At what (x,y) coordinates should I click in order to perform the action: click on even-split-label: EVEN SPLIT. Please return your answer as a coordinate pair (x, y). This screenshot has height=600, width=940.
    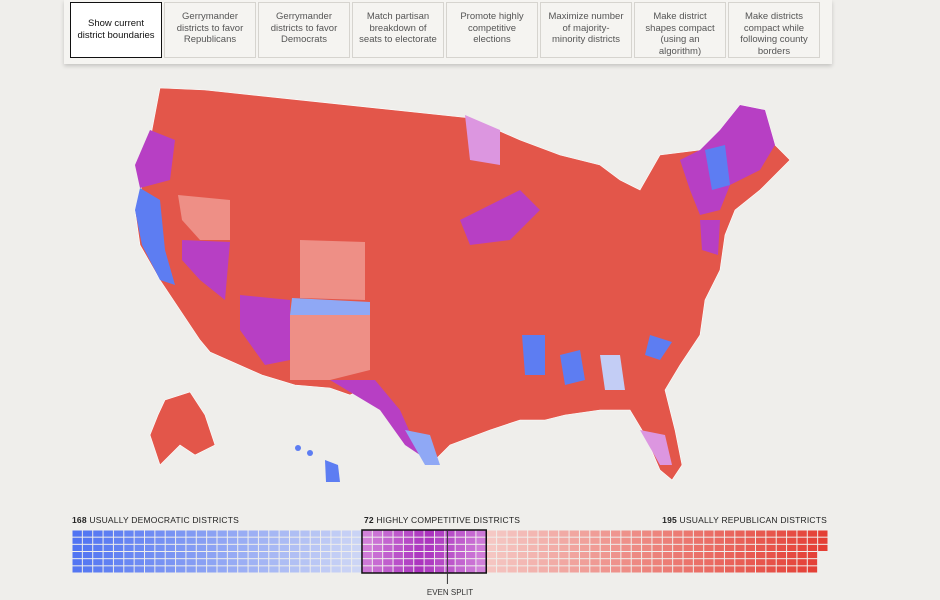
    Looking at the image, I should click on (450, 592).